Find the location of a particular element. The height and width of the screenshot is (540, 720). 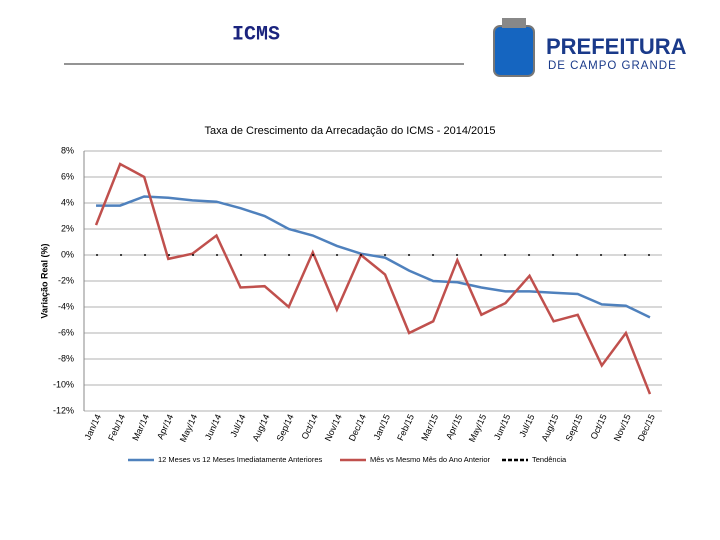

logo-crown is located at coordinates (514, 23).